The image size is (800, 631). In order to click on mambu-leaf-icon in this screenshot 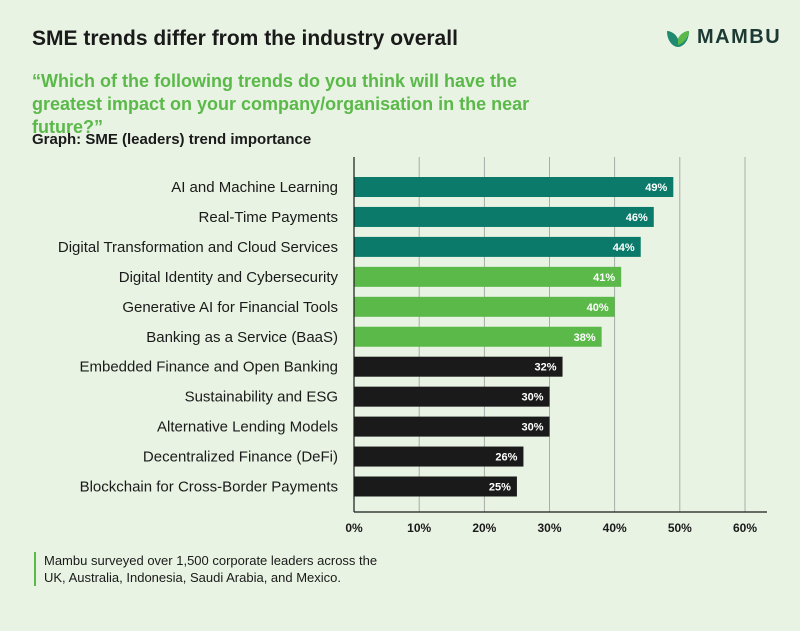, I will do `click(678, 39)`.